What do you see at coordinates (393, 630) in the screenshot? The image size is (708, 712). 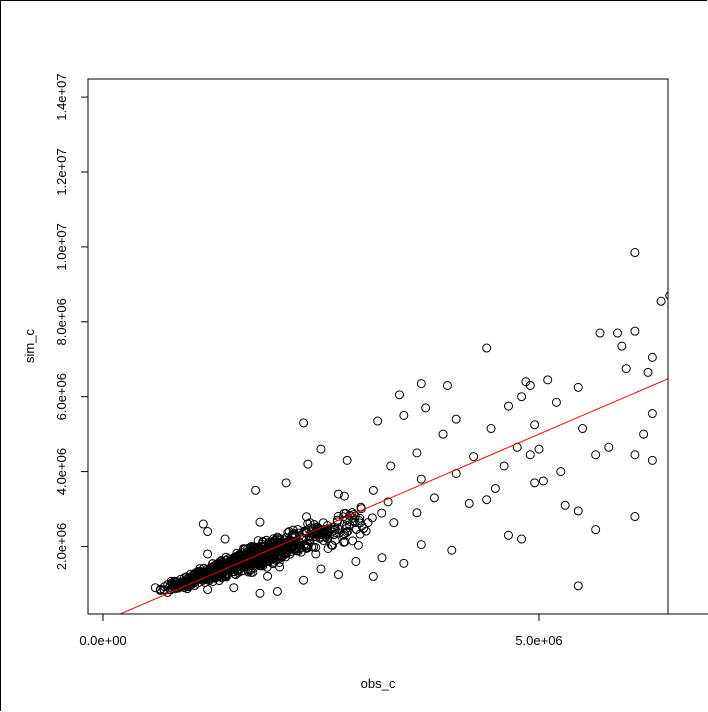 I see `x-axis: 0.0e+005.0e+061.0e+071.5e+07` at bounding box center [393, 630].